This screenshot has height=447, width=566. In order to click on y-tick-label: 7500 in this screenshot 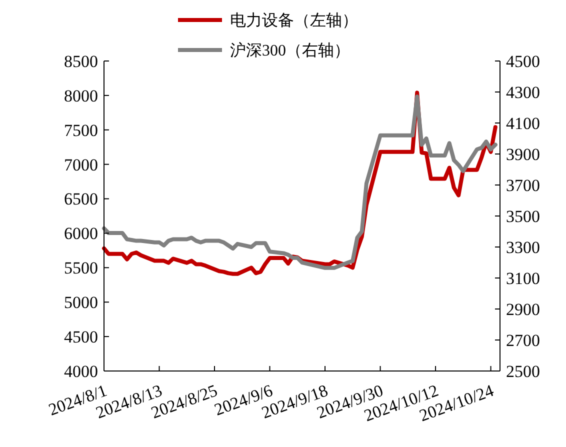, I will do `click(81, 130)`.